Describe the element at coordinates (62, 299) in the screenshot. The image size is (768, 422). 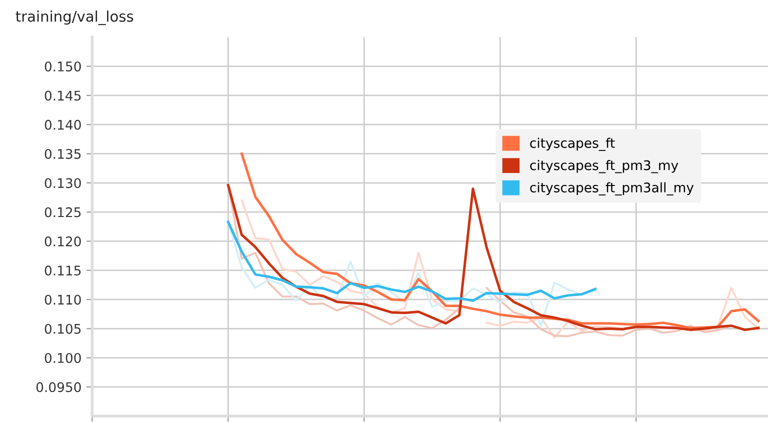
I see `y-tick-label: 0.110` at that location.